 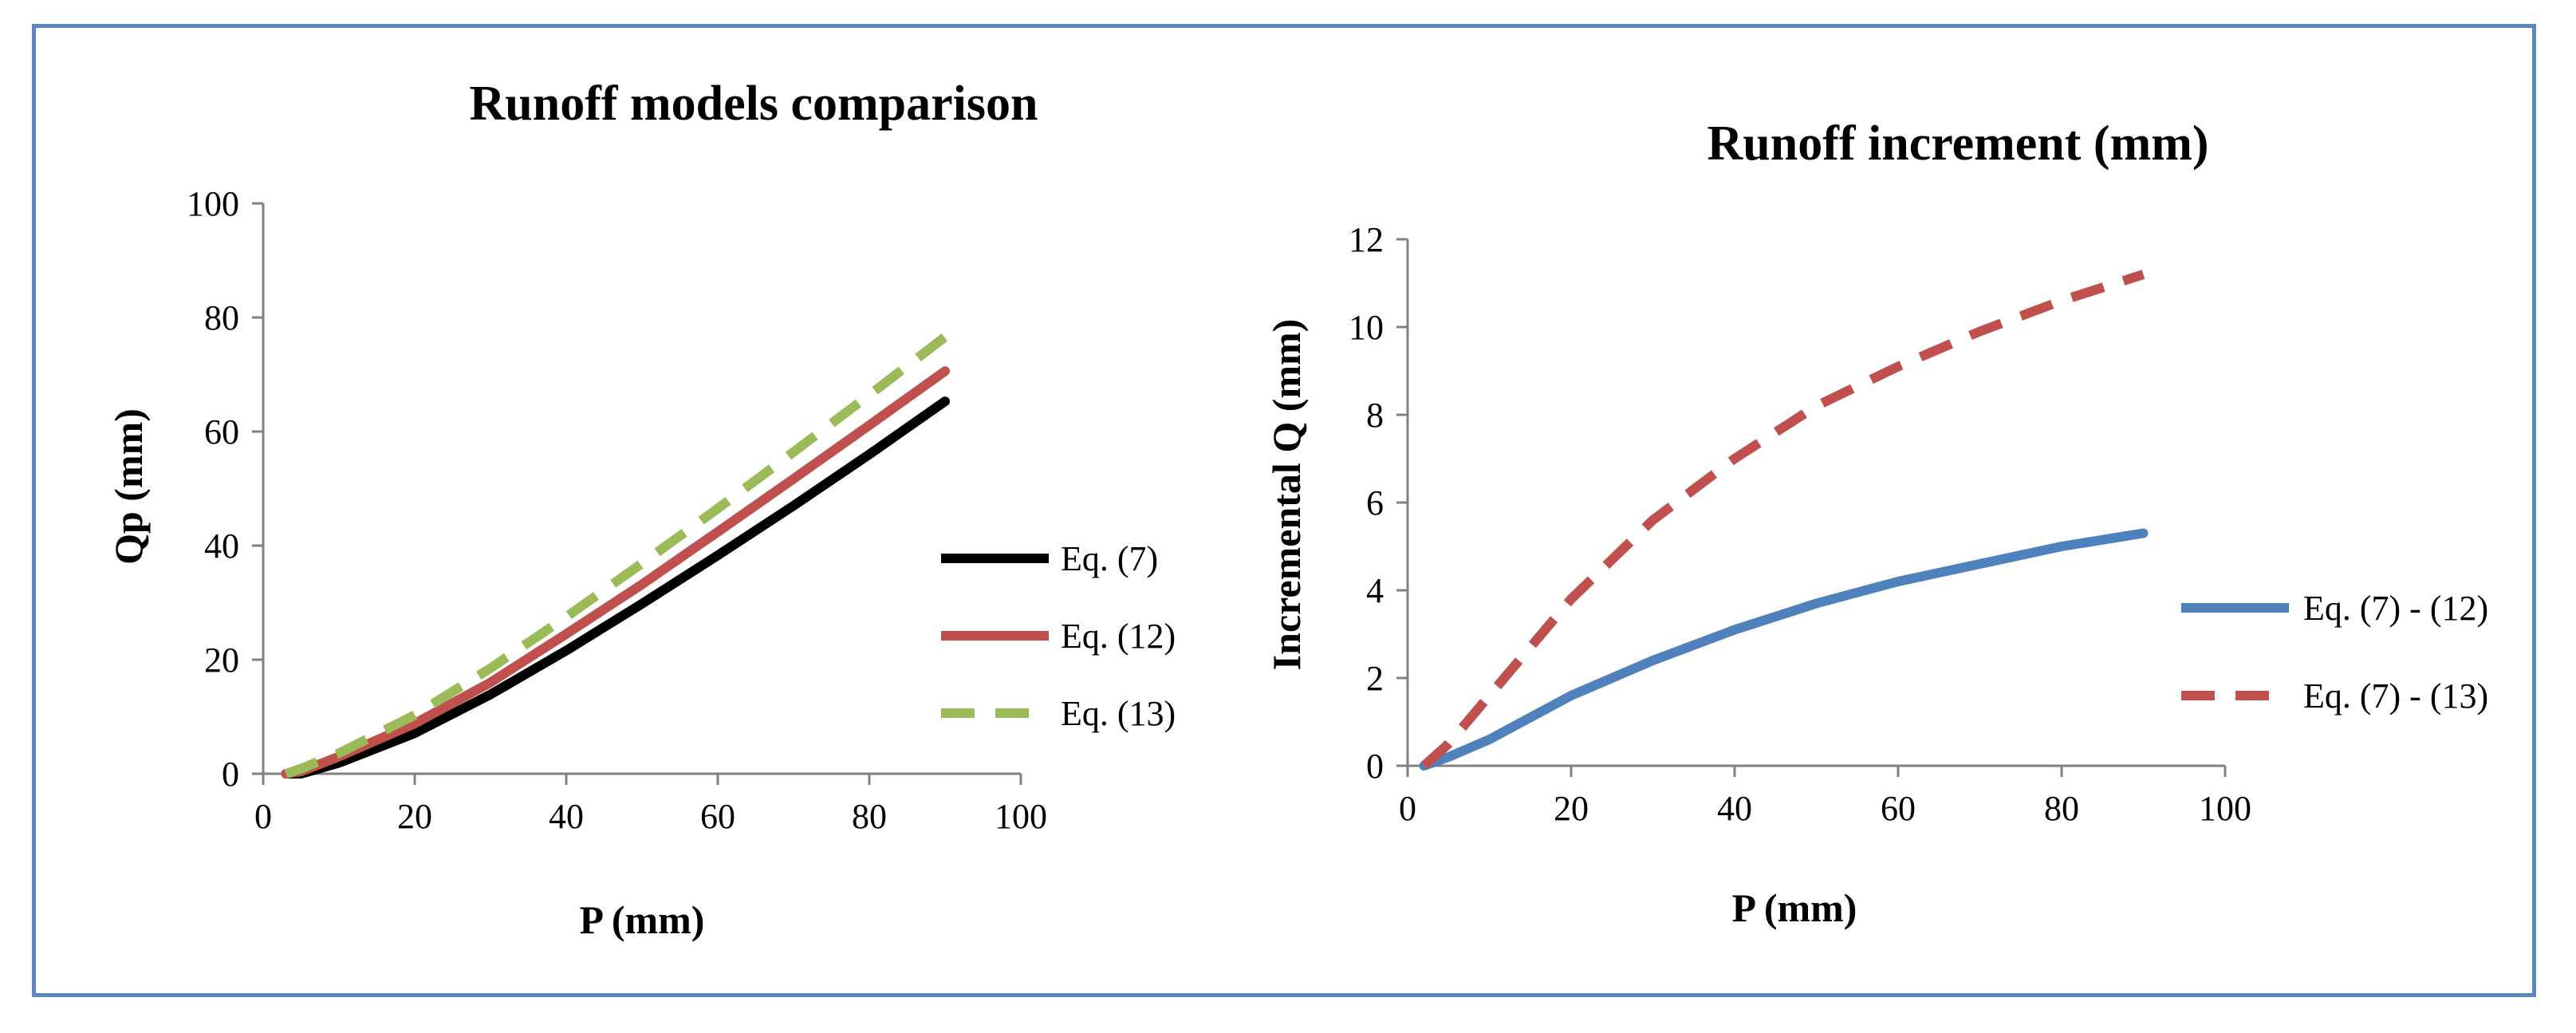 I want to click on legend-label-3: Eq. (13), so click(x=1118, y=713).